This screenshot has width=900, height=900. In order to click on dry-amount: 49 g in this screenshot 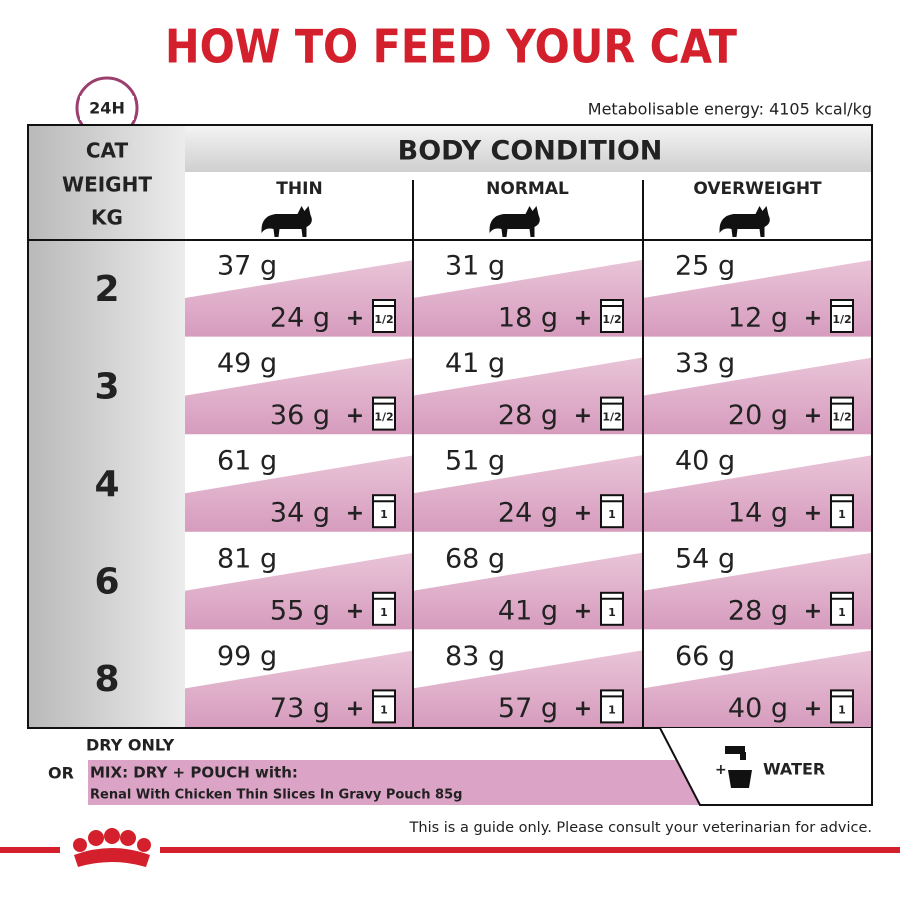, I will do `click(247, 363)`.